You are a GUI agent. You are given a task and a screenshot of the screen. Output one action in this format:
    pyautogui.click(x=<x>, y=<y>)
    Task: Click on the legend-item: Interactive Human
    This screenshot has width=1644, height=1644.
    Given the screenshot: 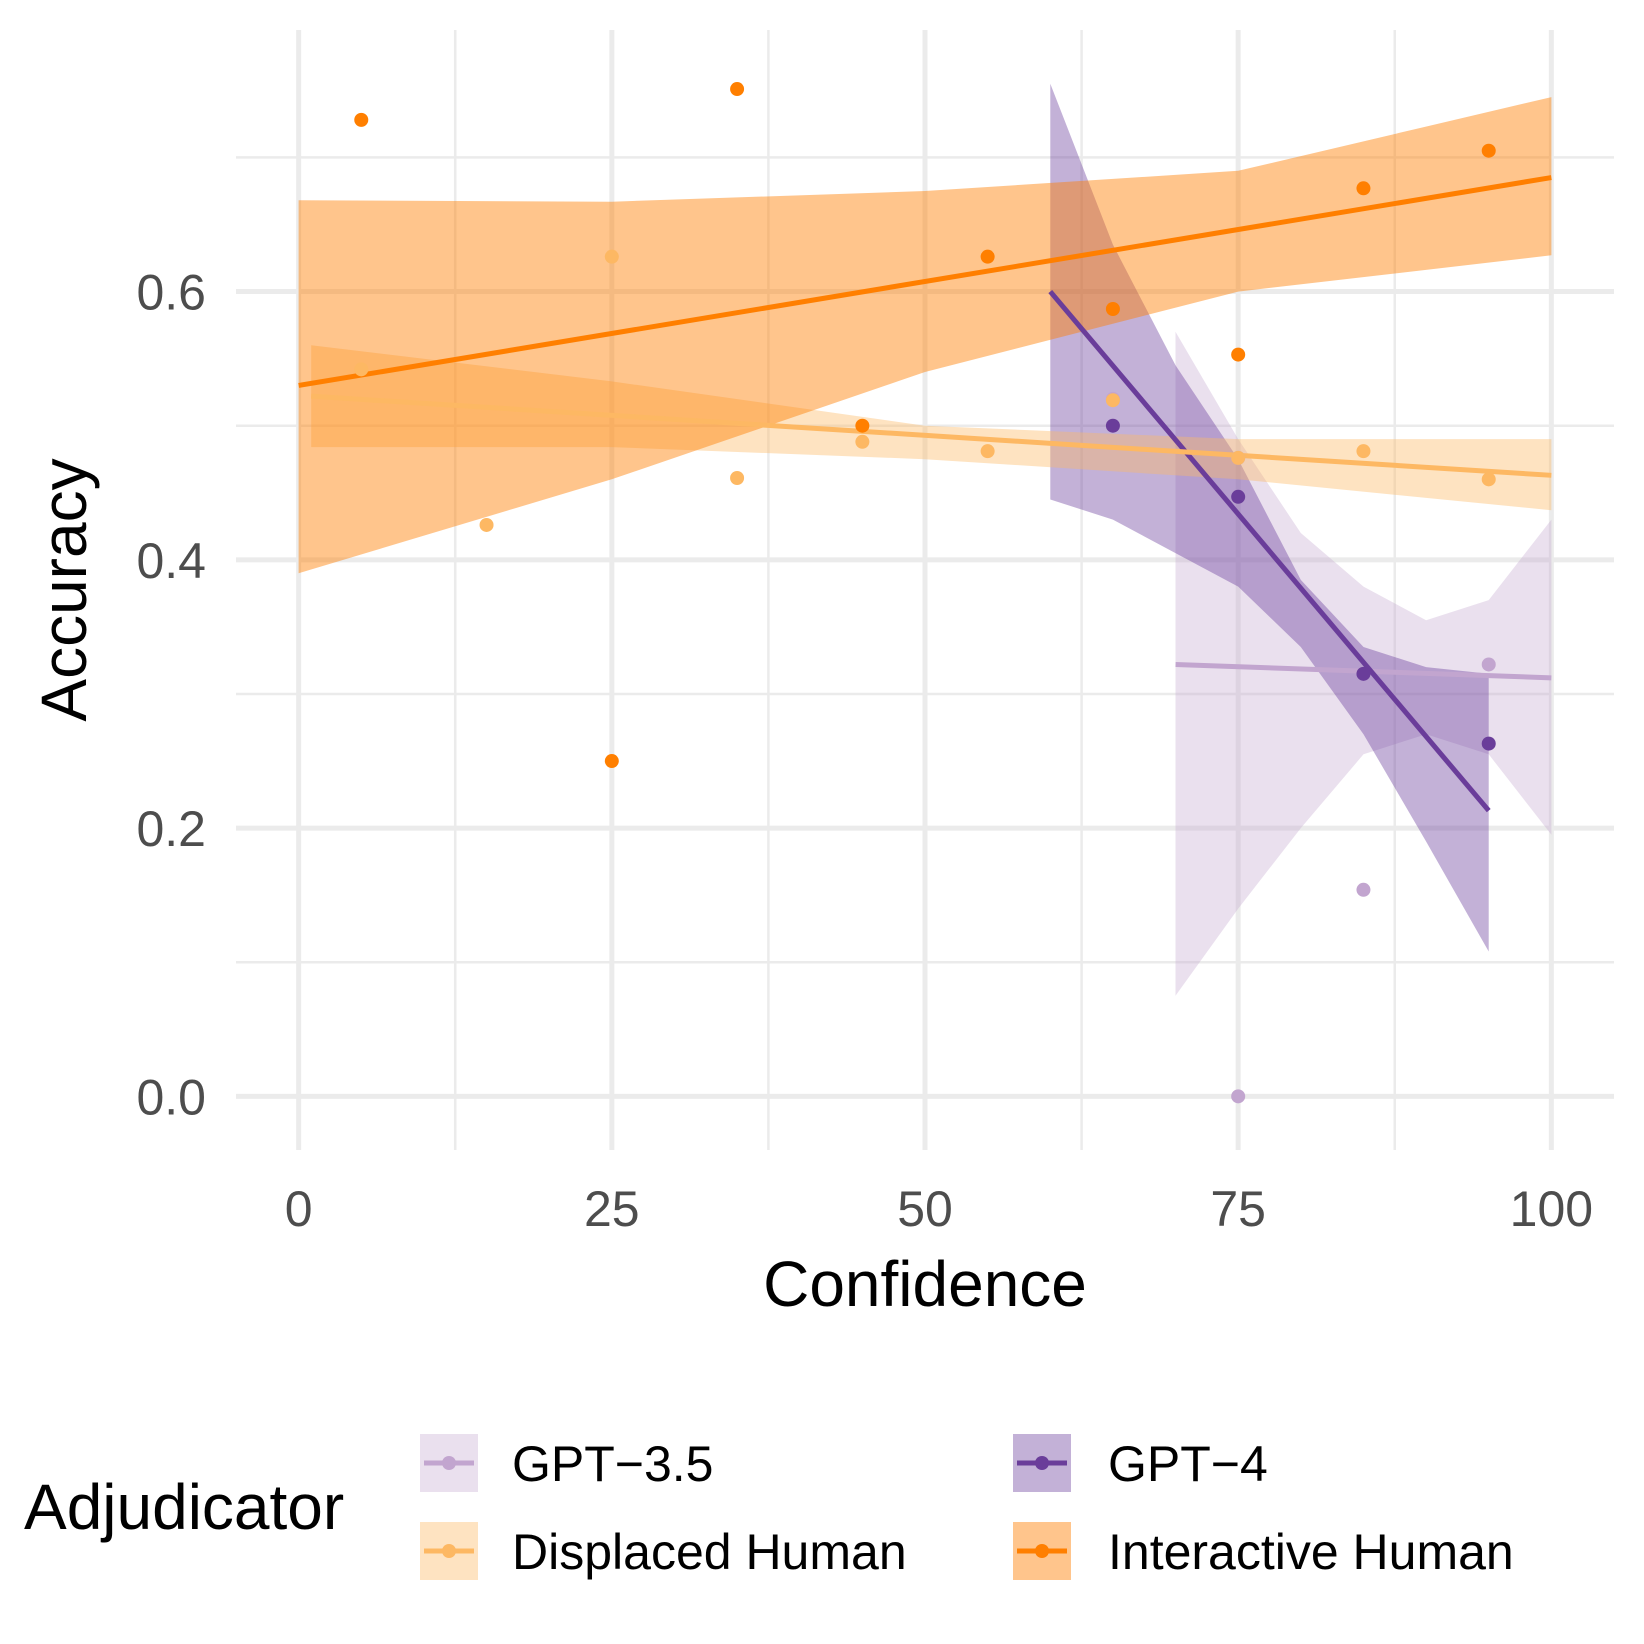 What is the action you would take?
    pyautogui.click(x=1263, y=1551)
    